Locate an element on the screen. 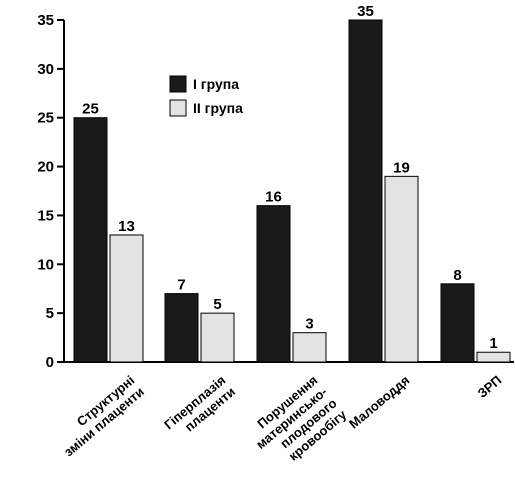 This screenshot has height=488, width=515. data-label: 19 is located at coordinates (401, 167).